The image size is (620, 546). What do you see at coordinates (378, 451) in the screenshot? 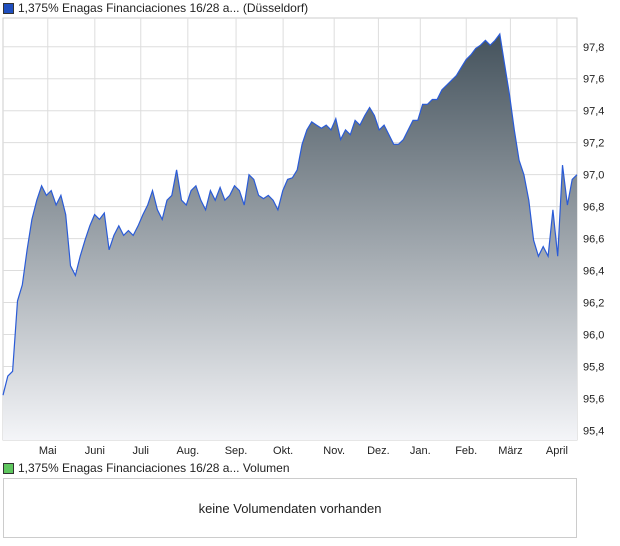
I see `x-tick-label: Dez.` at bounding box center [378, 451].